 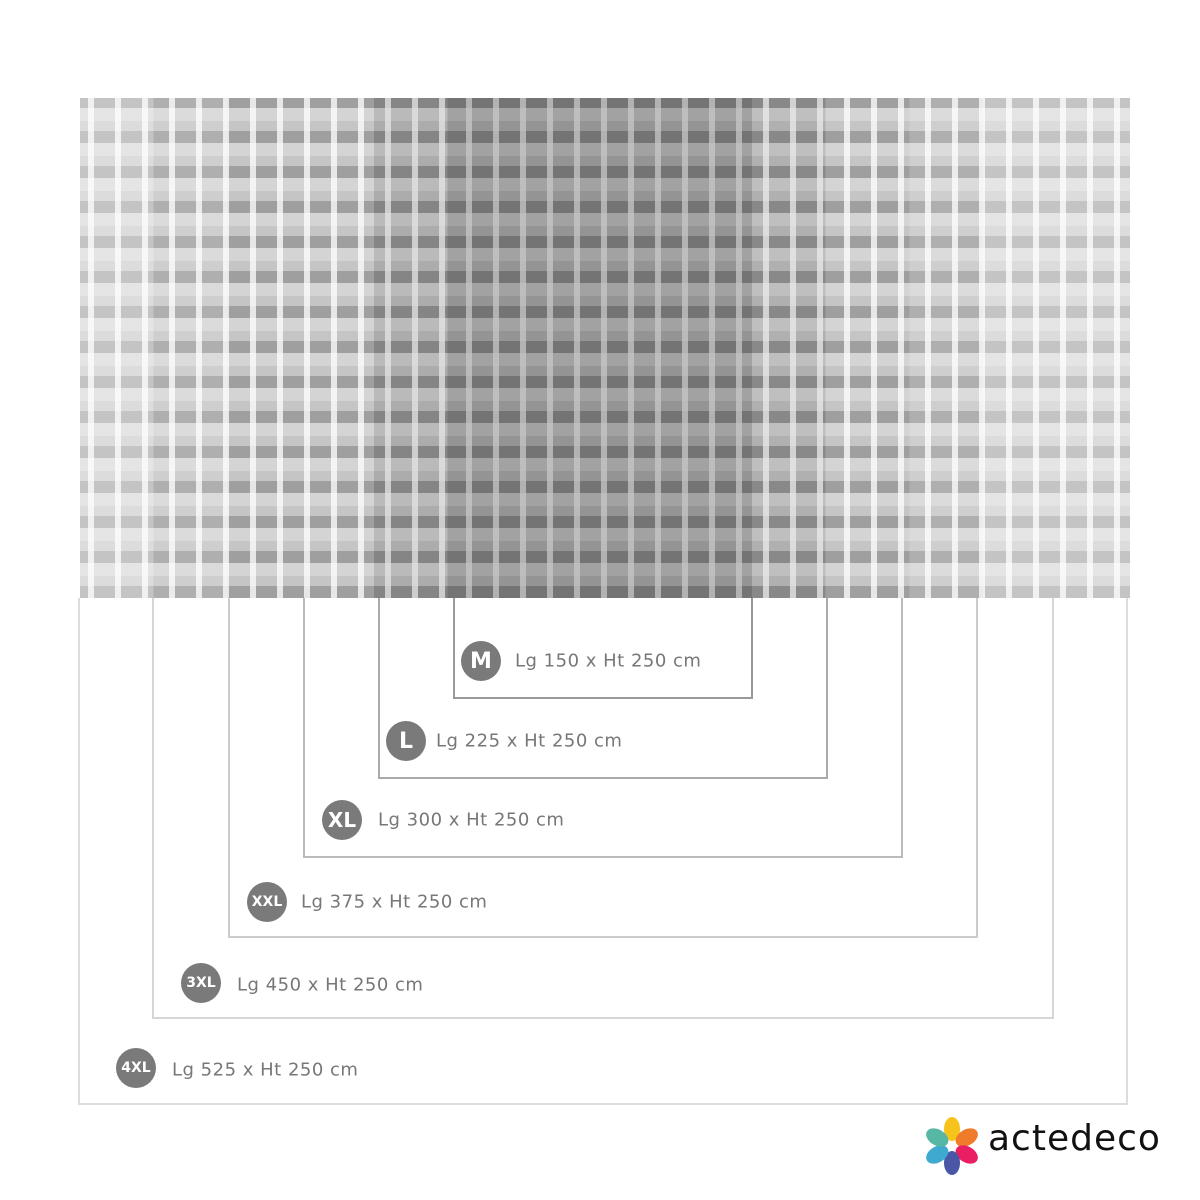 I want to click on size-badge-l: L, so click(x=406, y=741).